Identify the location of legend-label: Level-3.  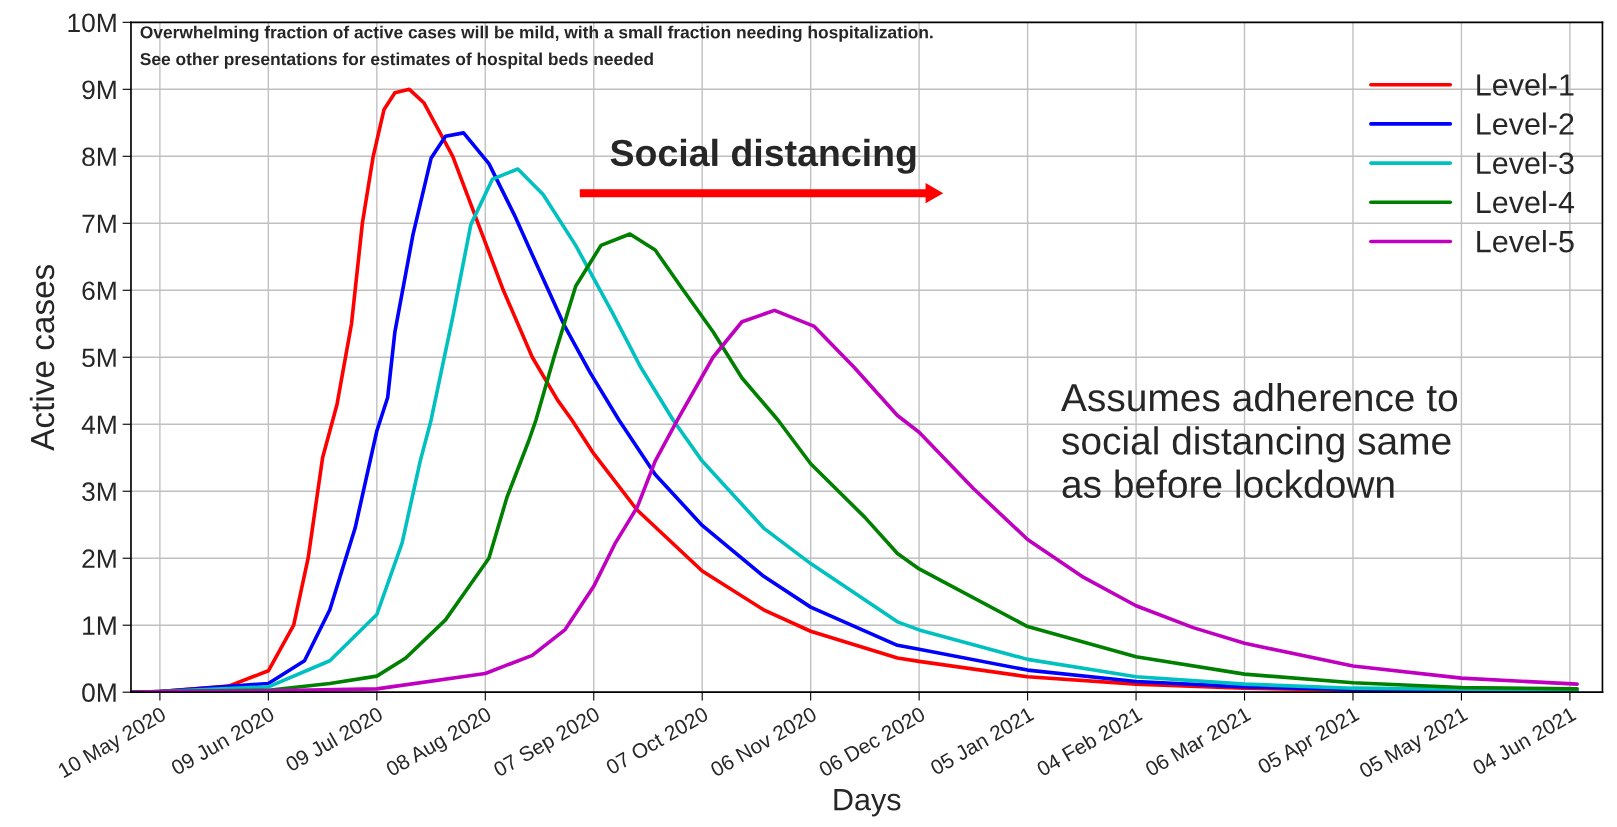
(1525, 163).